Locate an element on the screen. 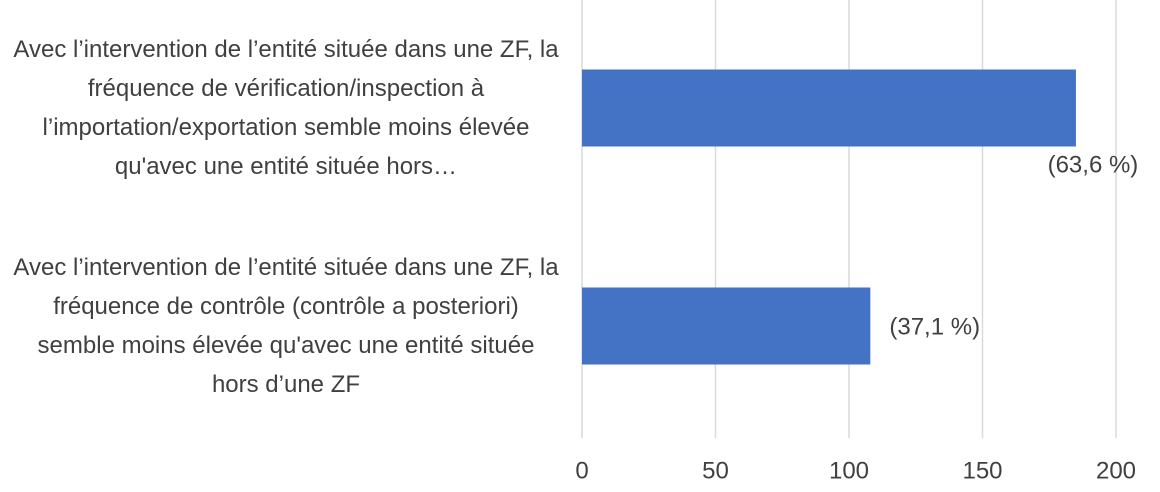  x-tick-label: 100 is located at coordinates (849, 470).